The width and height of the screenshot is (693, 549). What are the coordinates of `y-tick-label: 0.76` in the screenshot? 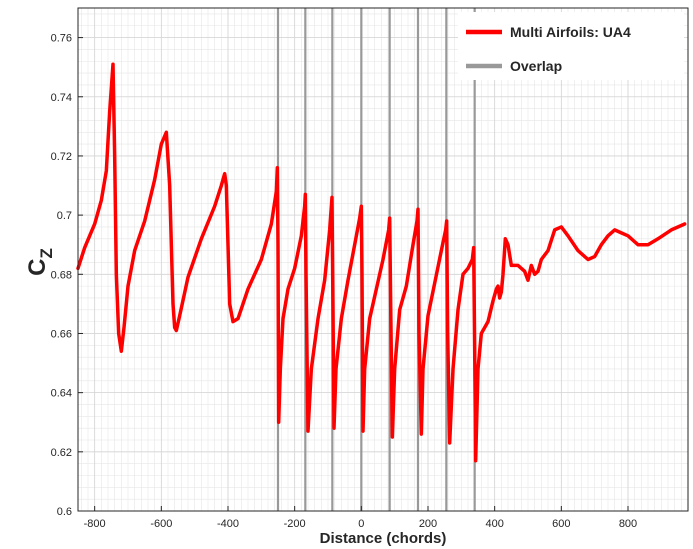 It's located at (61, 39).